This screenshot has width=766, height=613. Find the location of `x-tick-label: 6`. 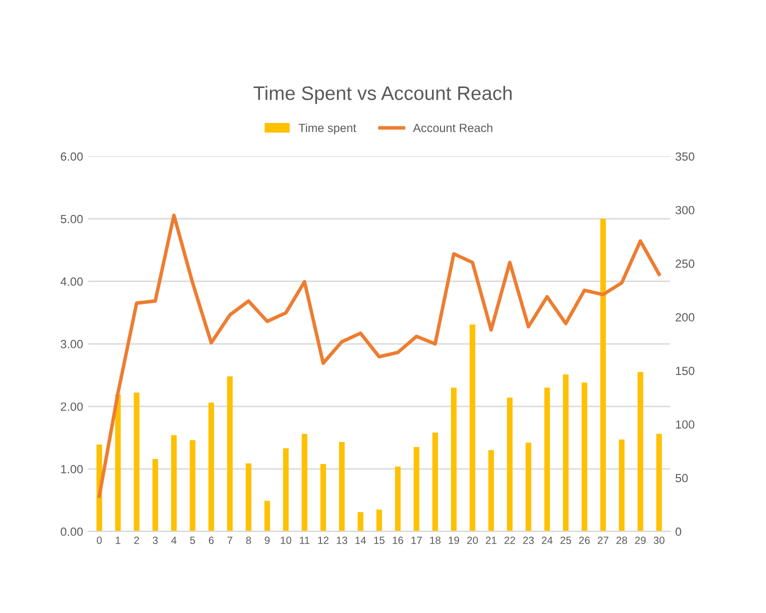

x-tick-label: 6 is located at coordinates (211, 540).